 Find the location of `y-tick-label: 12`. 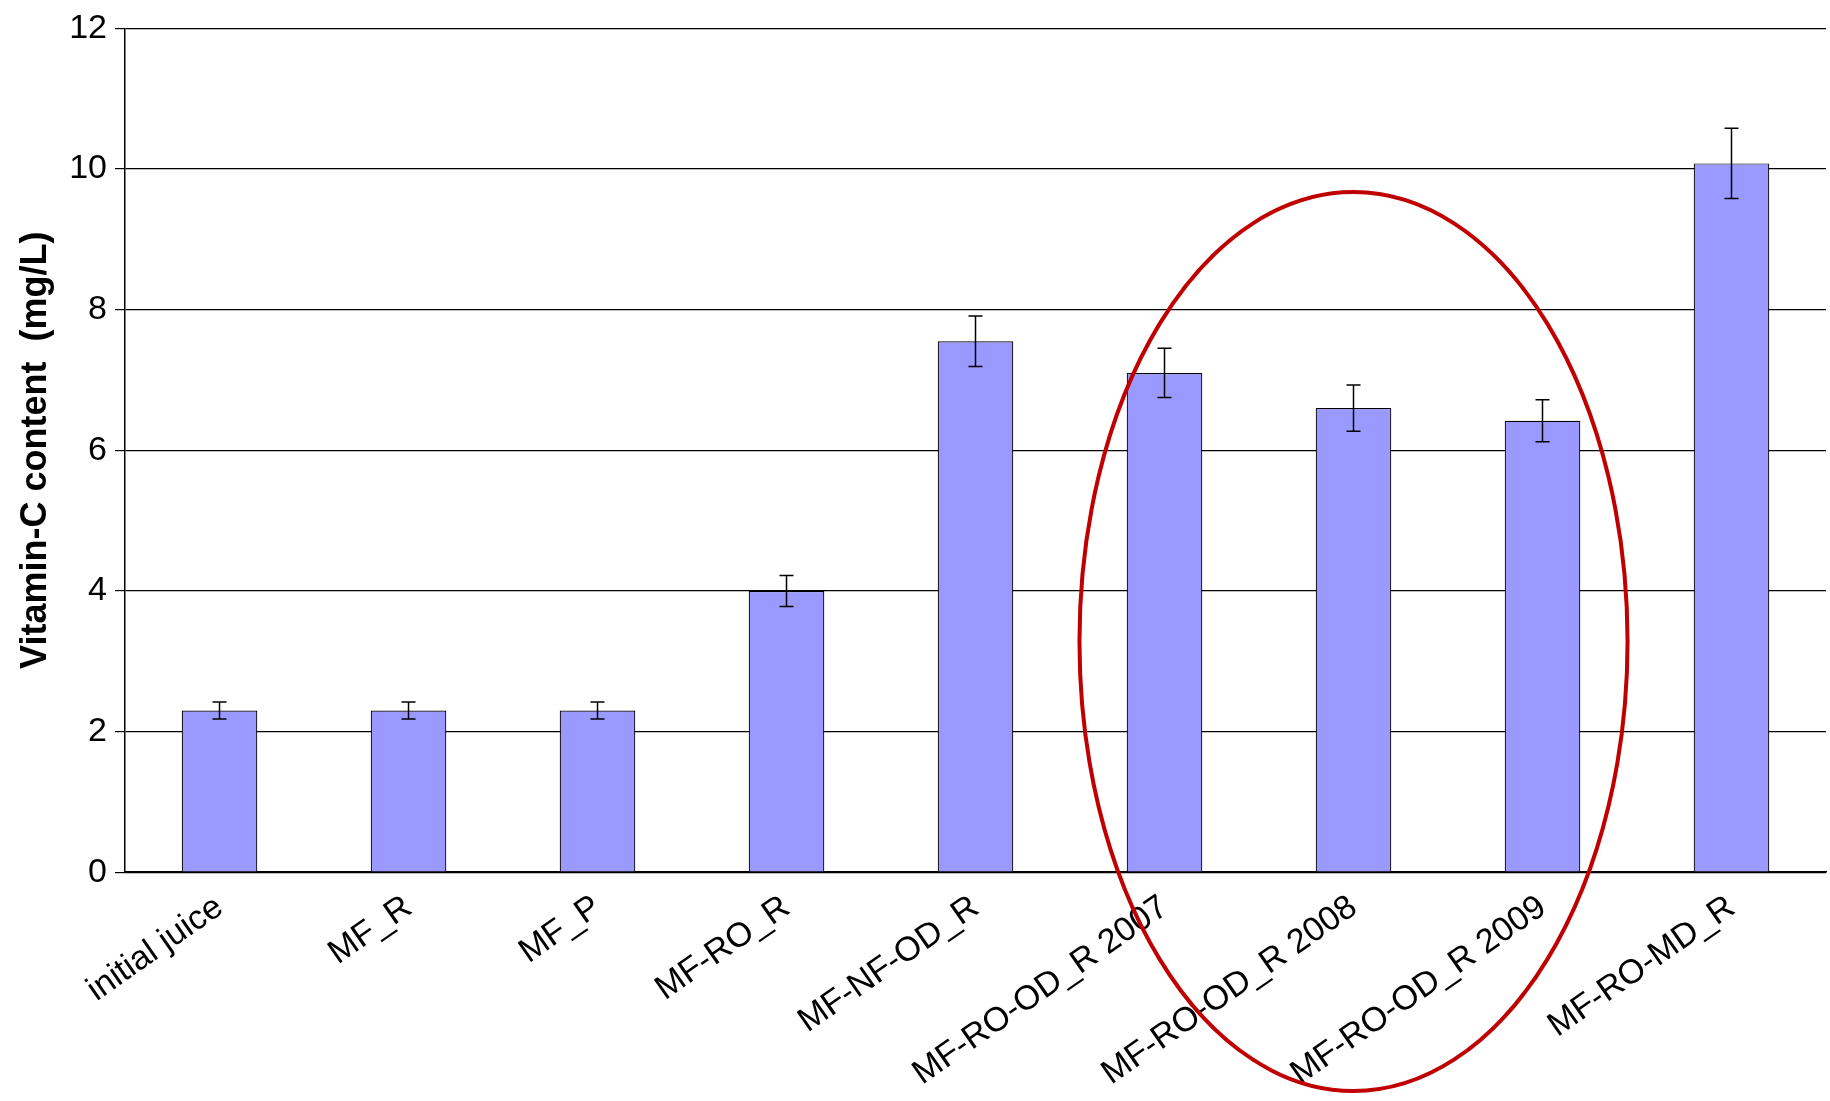

y-tick-label: 12 is located at coordinates (88, 25).